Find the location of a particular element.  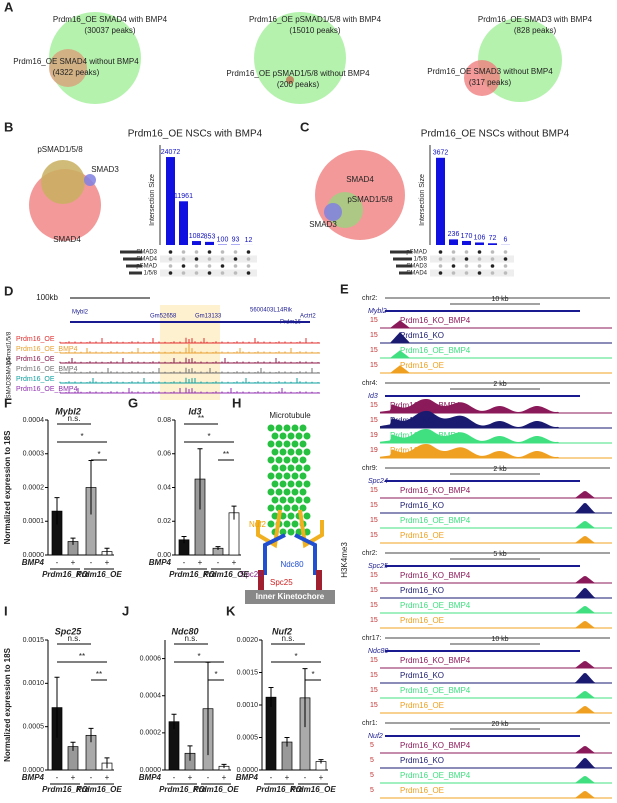

sig-label: n.s. is located at coordinates (74, 418).